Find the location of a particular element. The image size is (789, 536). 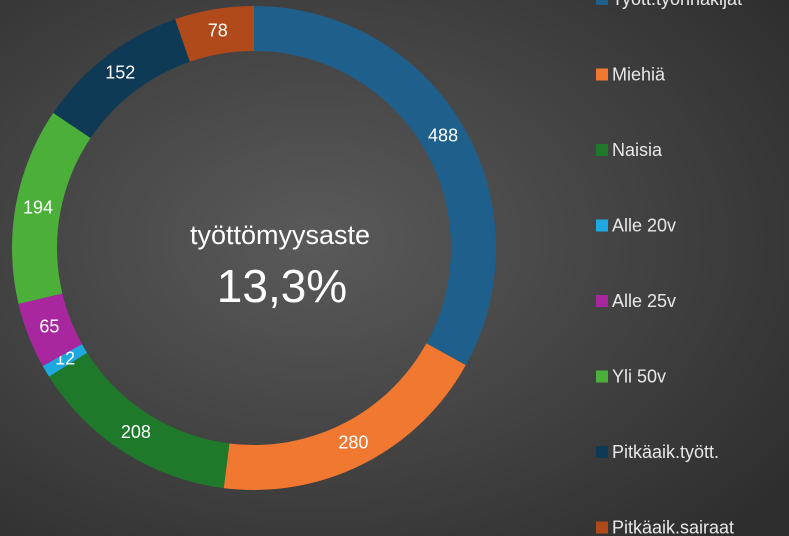

data-label: 488 is located at coordinates (443, 135).